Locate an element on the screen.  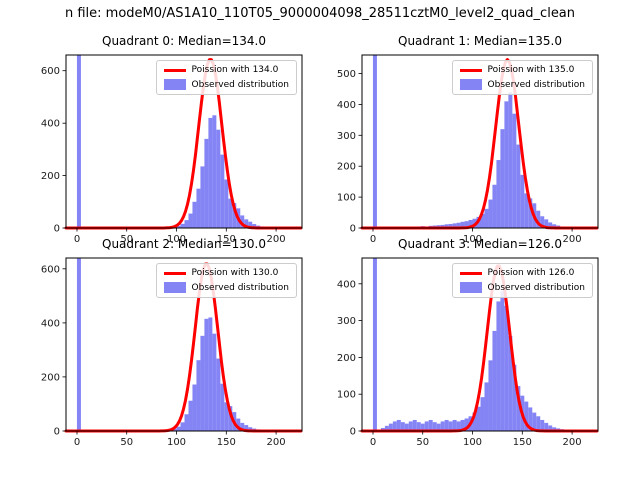
y-tick-label: 400 is located at coordinates (50, 323).